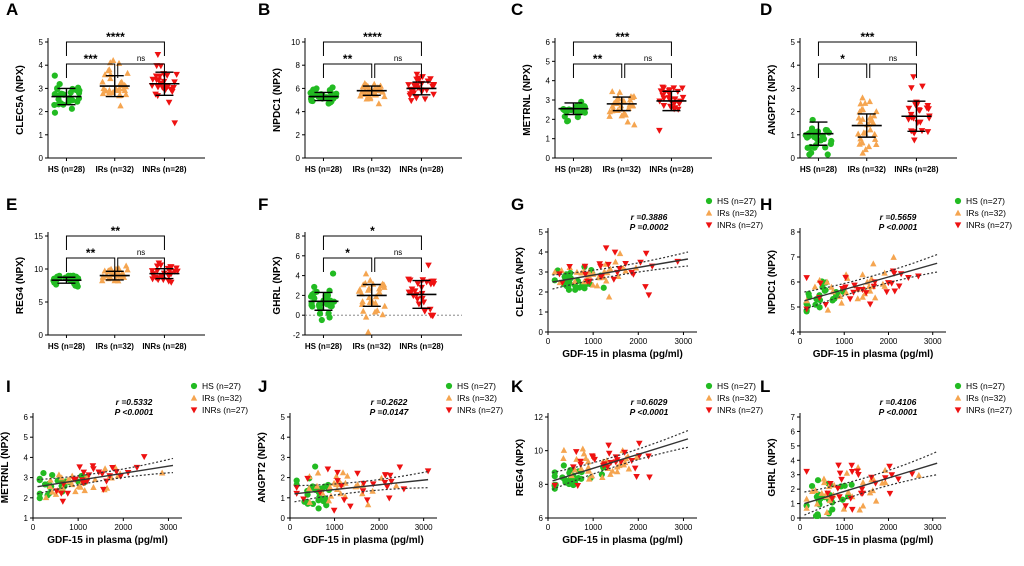 The height and width of the screenshot is (566, 1024). Describe the element at coordinates (295, 42) in the screenshot. I see `y-tick-label: 10` at that location.